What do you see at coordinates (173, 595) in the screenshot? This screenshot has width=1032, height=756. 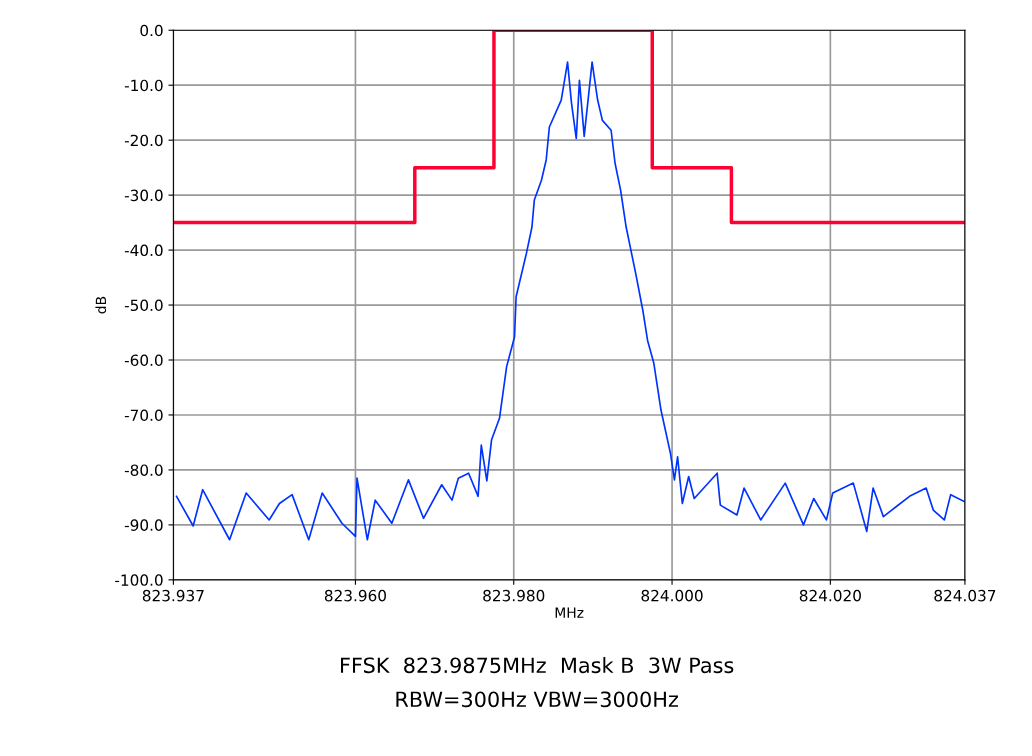 I see `x-tick-label: 823.937` at bounding box center [173, 595].